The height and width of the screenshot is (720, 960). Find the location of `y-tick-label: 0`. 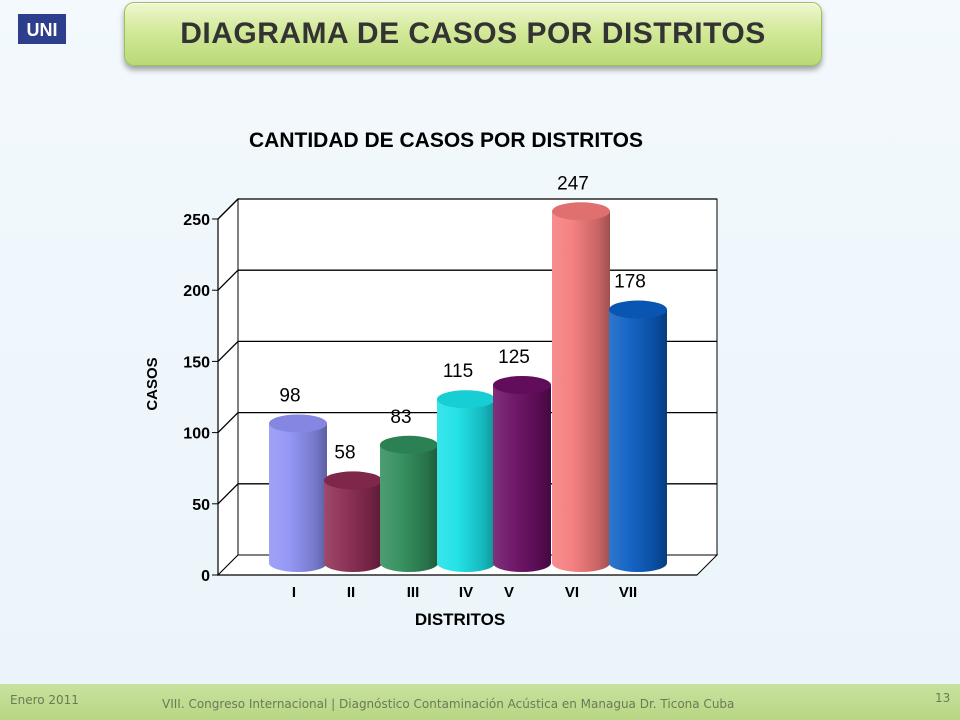

y-tick-label: 0 is located at coordinates (205, 576).